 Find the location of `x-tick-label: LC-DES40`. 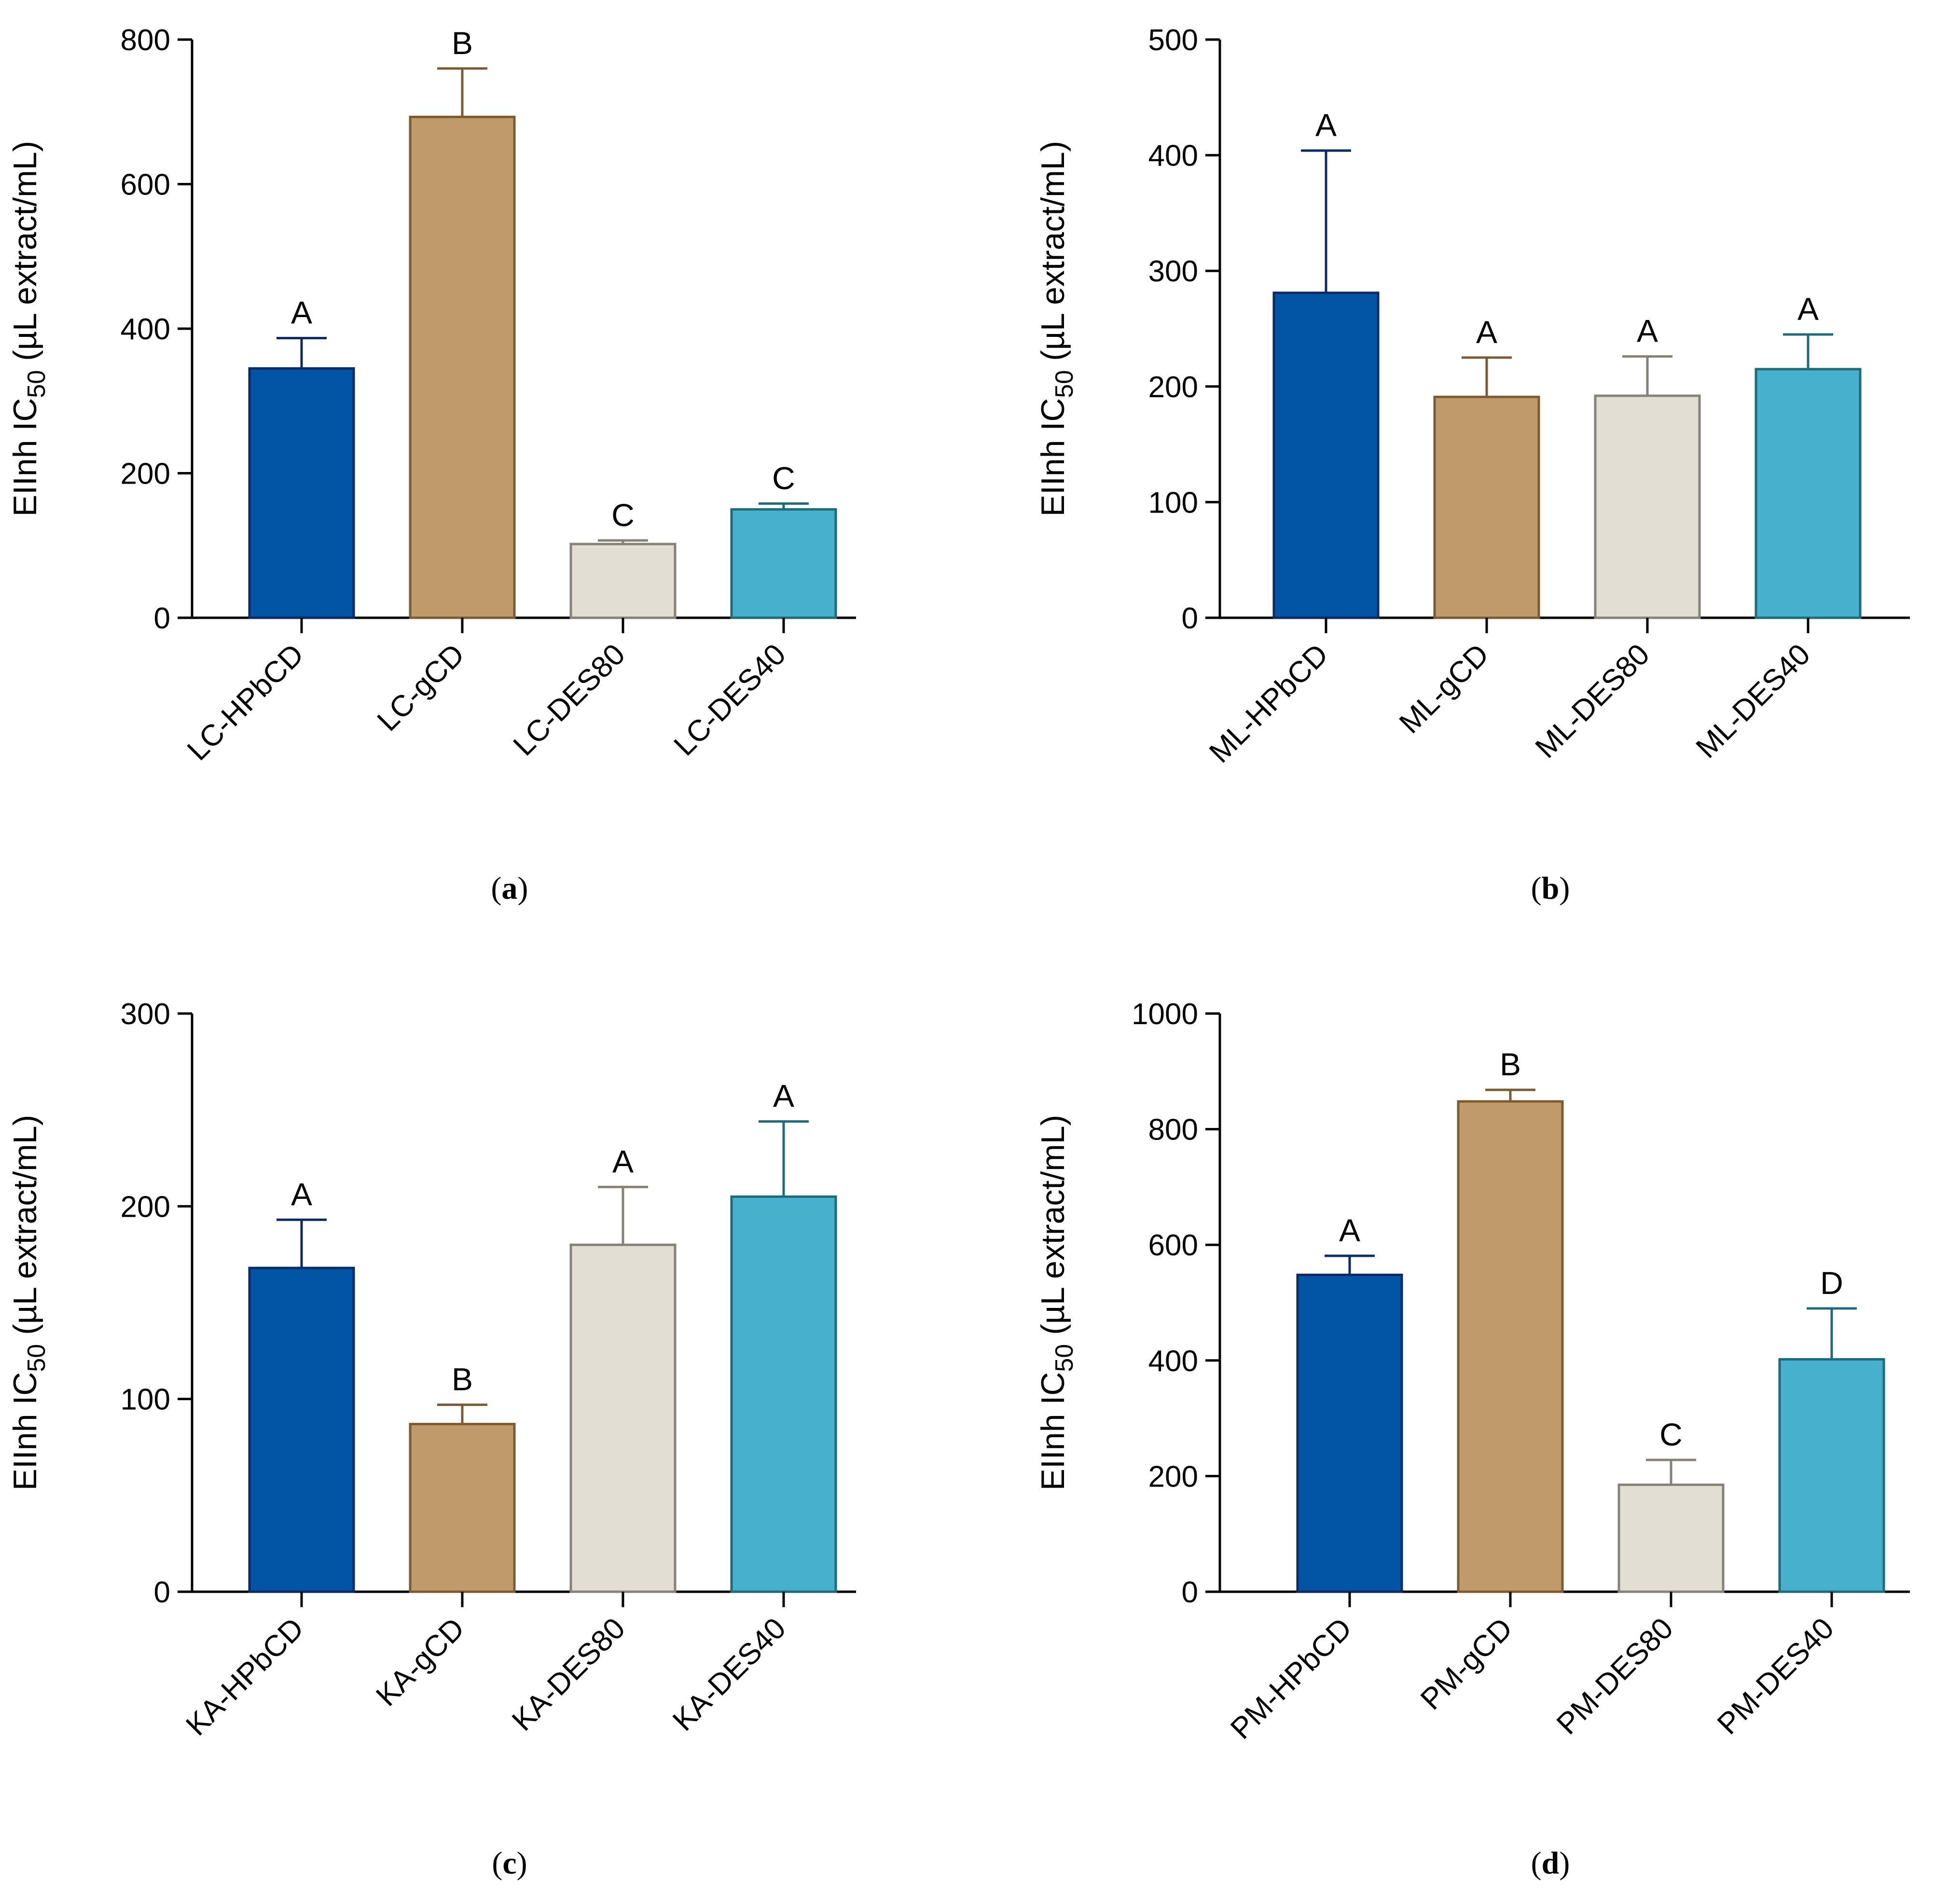

x-tick-label: LC-DES40 is located at coordinates (730, 700).